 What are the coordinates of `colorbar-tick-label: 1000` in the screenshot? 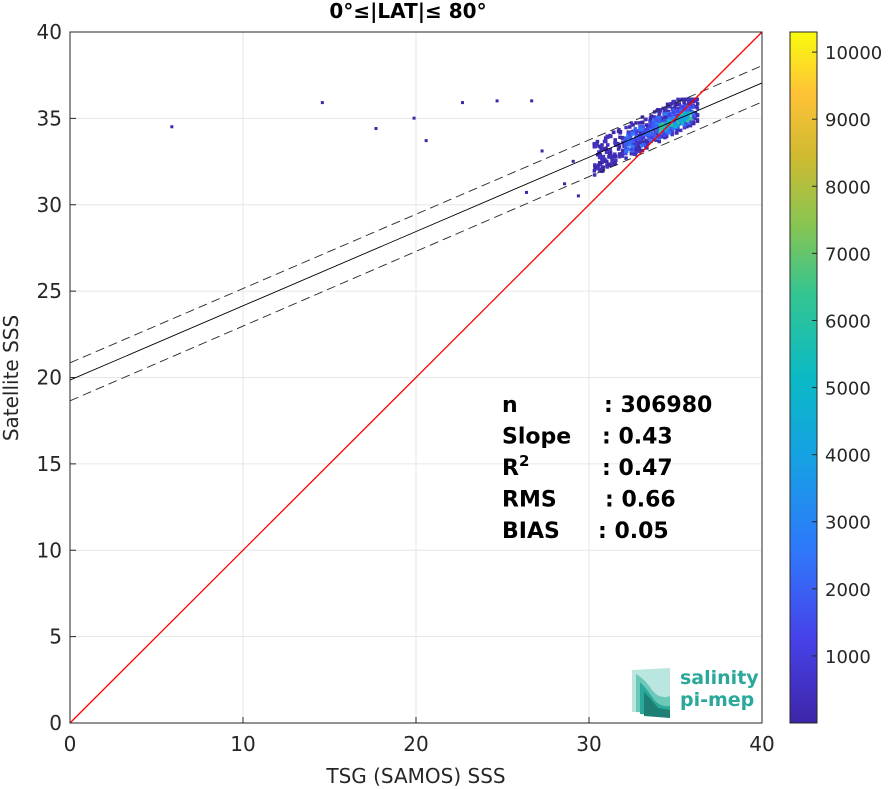 It's located at (848, 657).